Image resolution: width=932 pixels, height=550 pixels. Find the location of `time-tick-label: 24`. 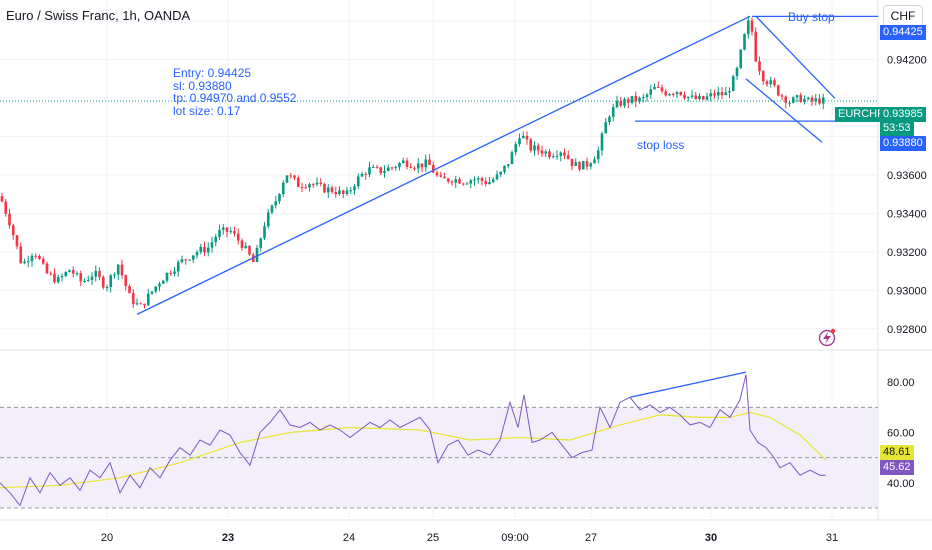

time-tick-label: 24 is located at coordinates (349, 538).